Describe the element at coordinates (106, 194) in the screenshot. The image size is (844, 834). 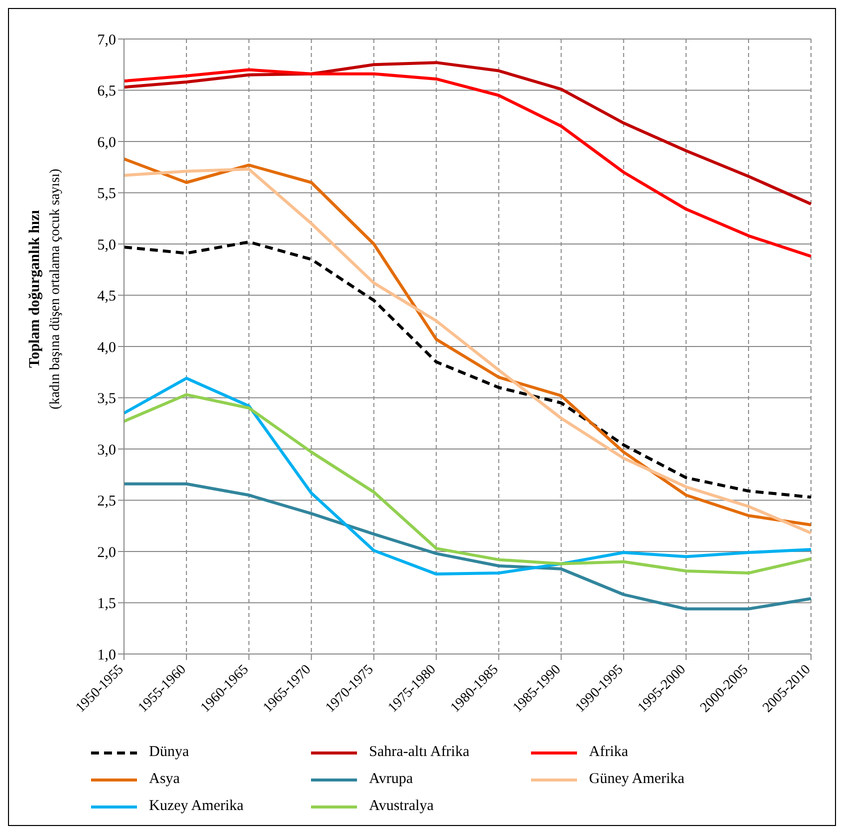
I see `y-tick-label: 5,5` at that location.